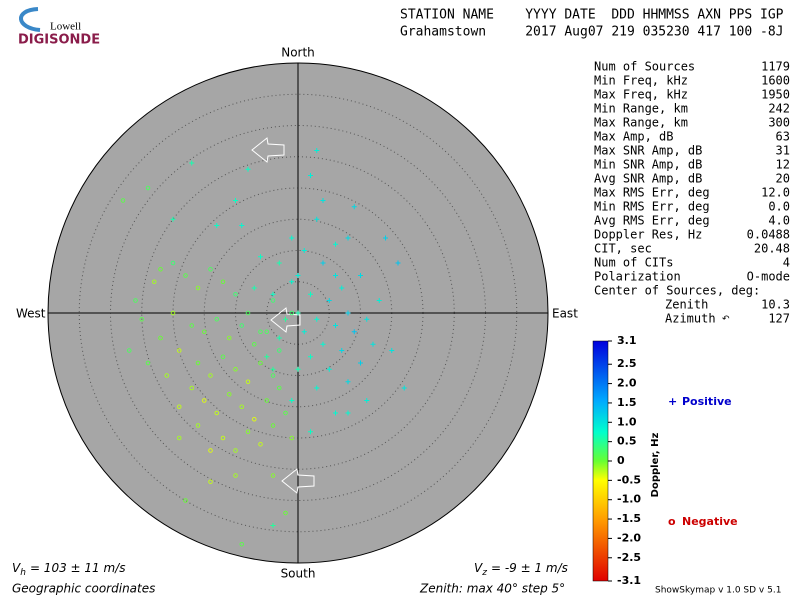 This screenshot has height=600, width=800. I want to click on legend-marker: +, so click(672, 401).